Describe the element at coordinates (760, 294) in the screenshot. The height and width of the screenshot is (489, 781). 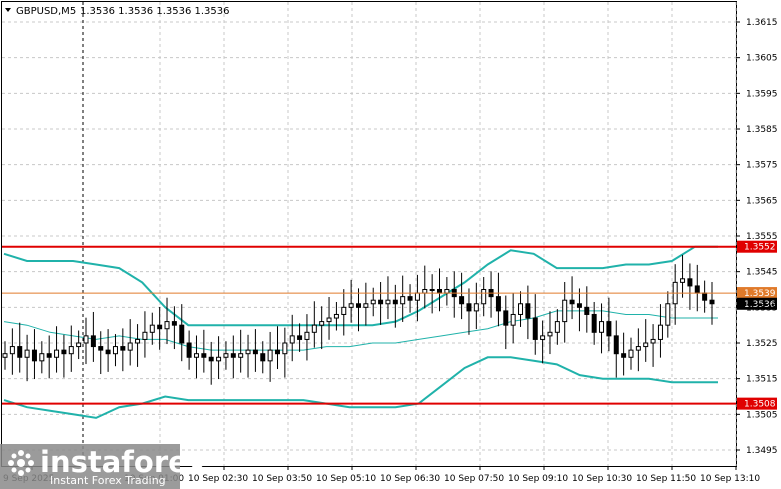
I see `orange-level-badge-label: 1.3539` at that location.